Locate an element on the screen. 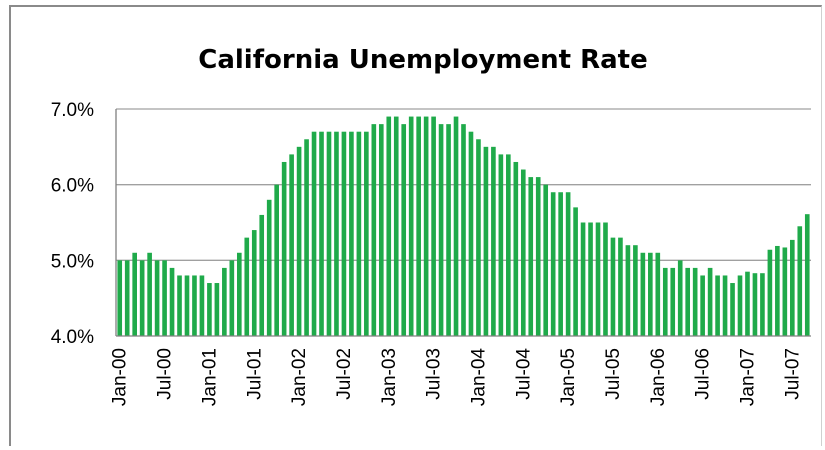 The height and width of the screenshot is (450, 825). x-tick-label: Jul-01 is located at coordinates (254, 374).